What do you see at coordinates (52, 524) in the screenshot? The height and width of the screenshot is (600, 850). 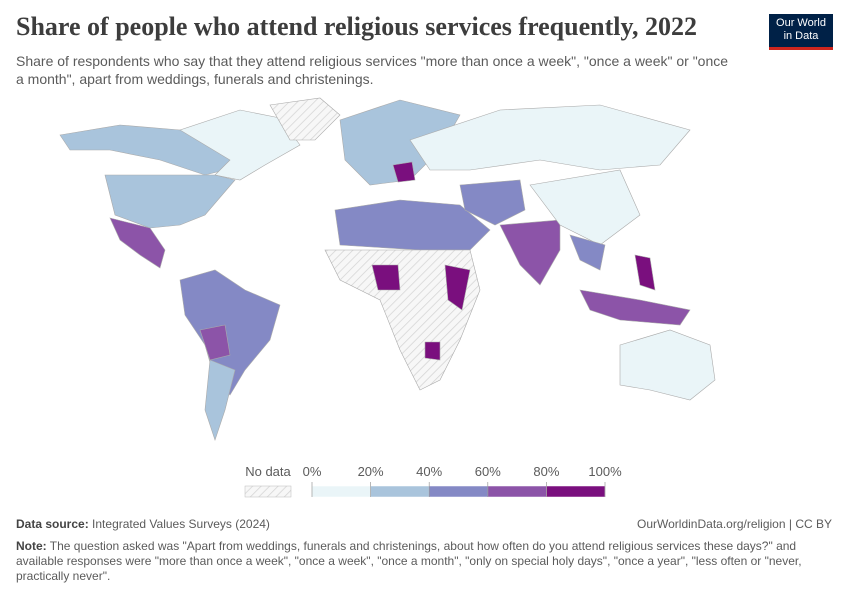 I see `source-label: Data source:` at bounding box center [52, 524].